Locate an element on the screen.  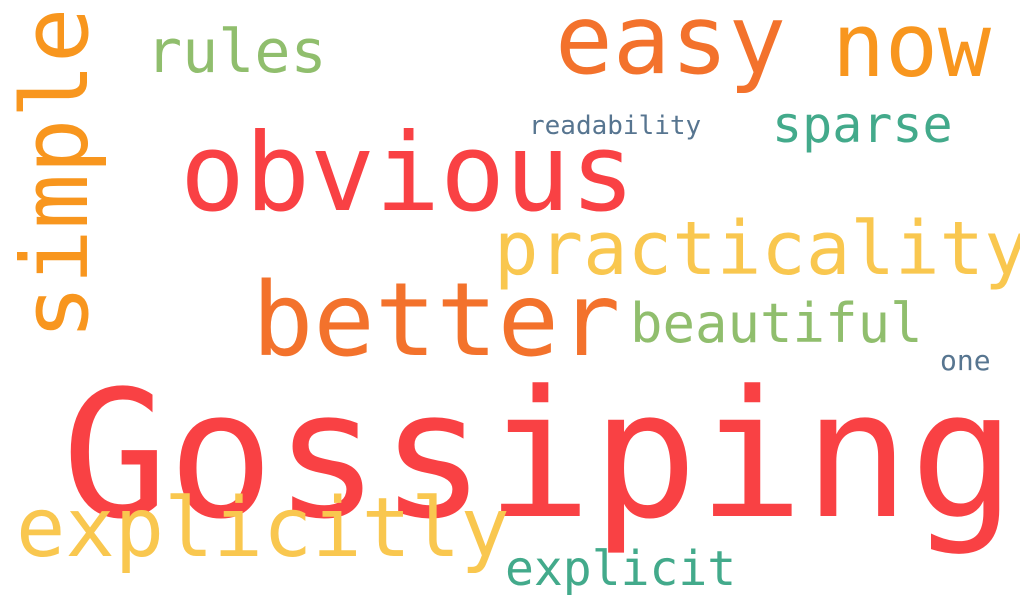
word-now: now is located at coordinates (911, 48).